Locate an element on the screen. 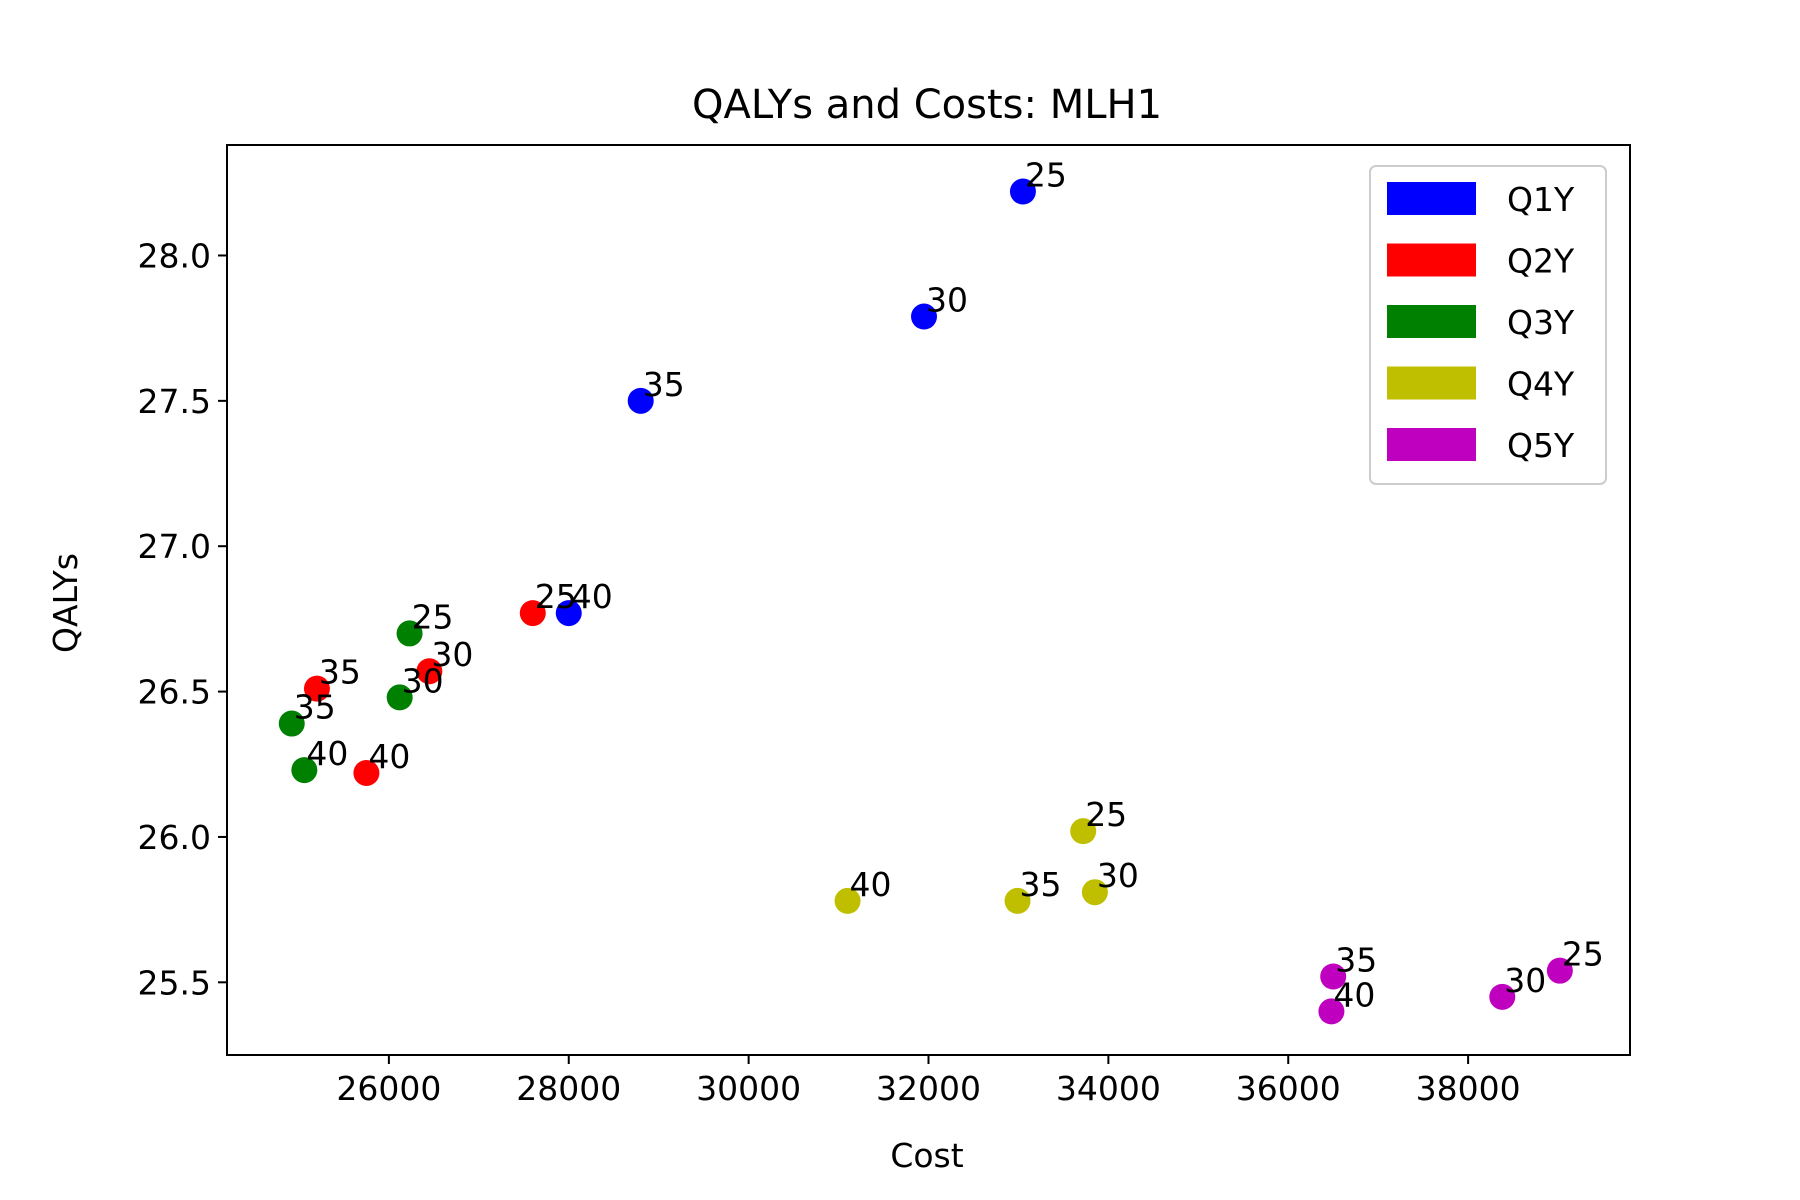 This screenshot has height=1200, width=1800. x-tick-label: 30000 is located at coordinates (748, 1088).